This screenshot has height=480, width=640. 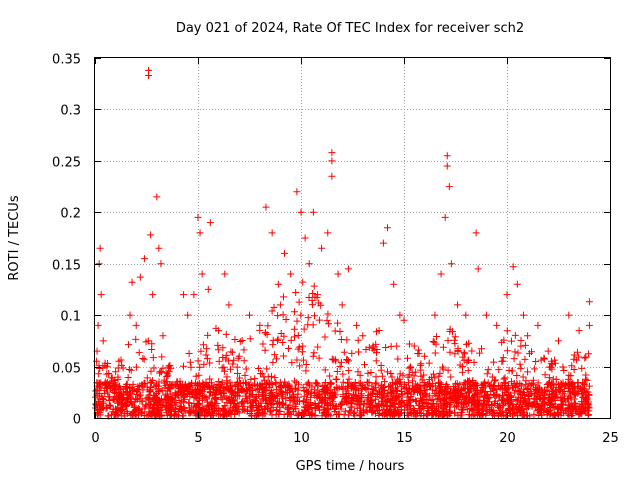 What do you see at coordinates (95, 438) in the screenshot?
I see `x-tick-label: 0` at bounding box center [95, 438].